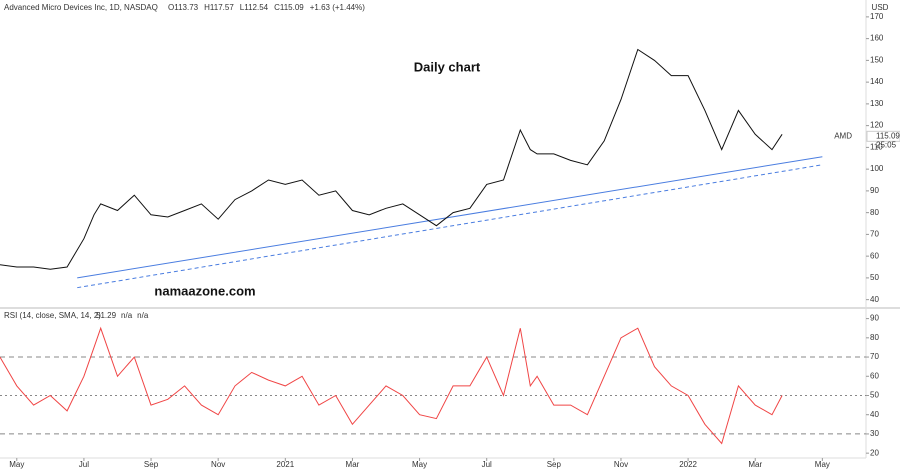  What do you see at coordinates (688, 464) in the screenshot?
I see `x-tick-label: 2022` at bounding box center [688, 464].